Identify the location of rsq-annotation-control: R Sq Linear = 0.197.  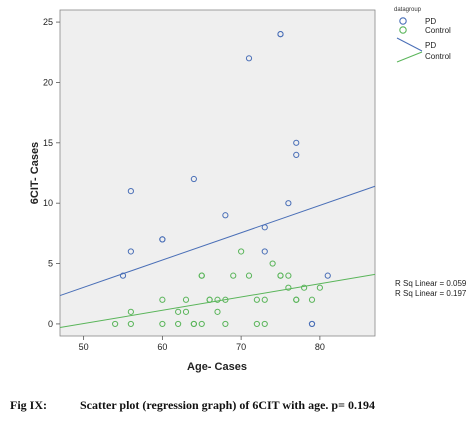
(431, 293).